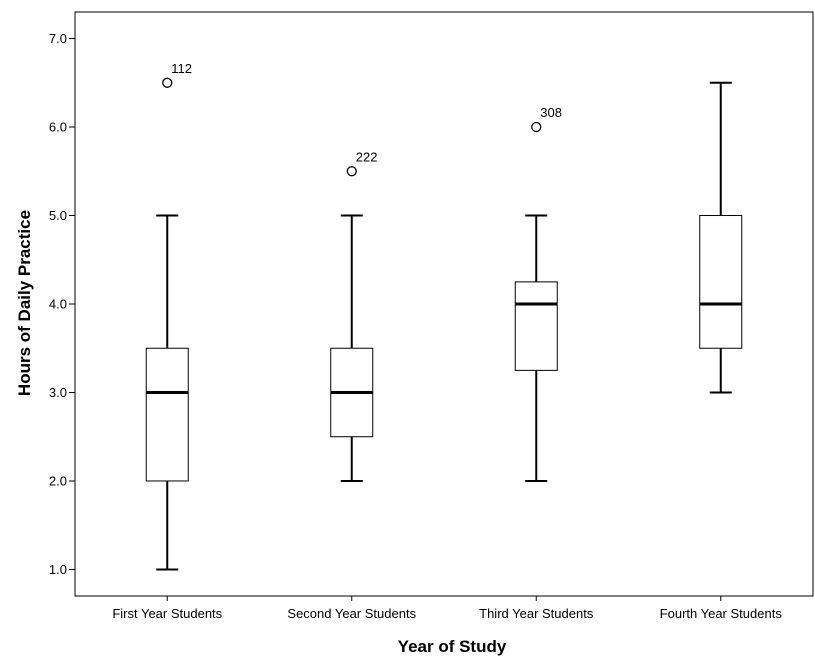  What do you see at coordinates (536, 613) in the screenshot?
I see `x-tick-label: Third Year Students` at bounding box center [536, 613].